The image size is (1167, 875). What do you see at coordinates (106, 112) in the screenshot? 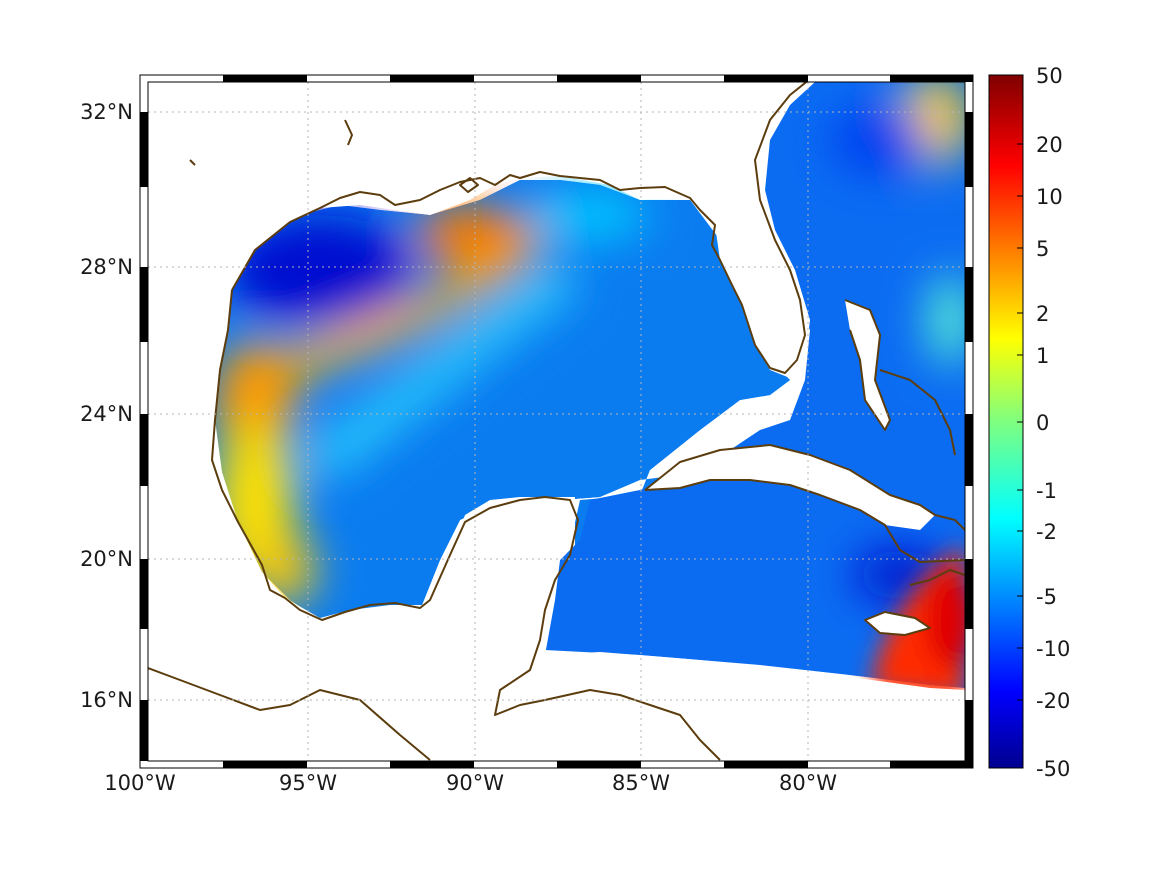
I see `lat-label: 32°N` at bounding box center [106, 112].